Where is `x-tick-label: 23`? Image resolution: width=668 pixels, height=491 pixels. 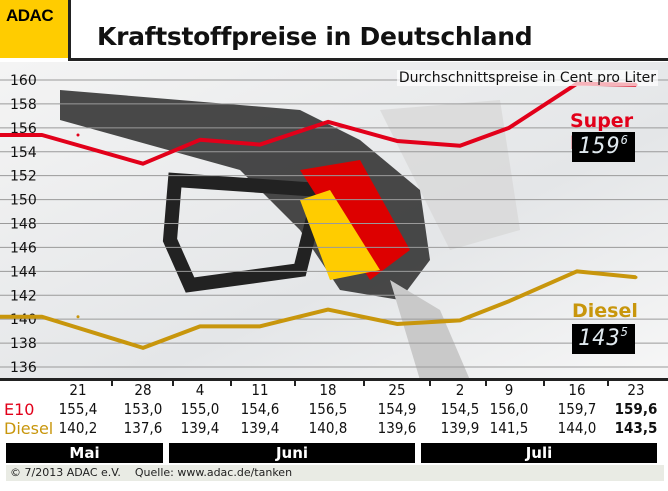 x-tick-label: 23 is located at coordinates (636, 390).